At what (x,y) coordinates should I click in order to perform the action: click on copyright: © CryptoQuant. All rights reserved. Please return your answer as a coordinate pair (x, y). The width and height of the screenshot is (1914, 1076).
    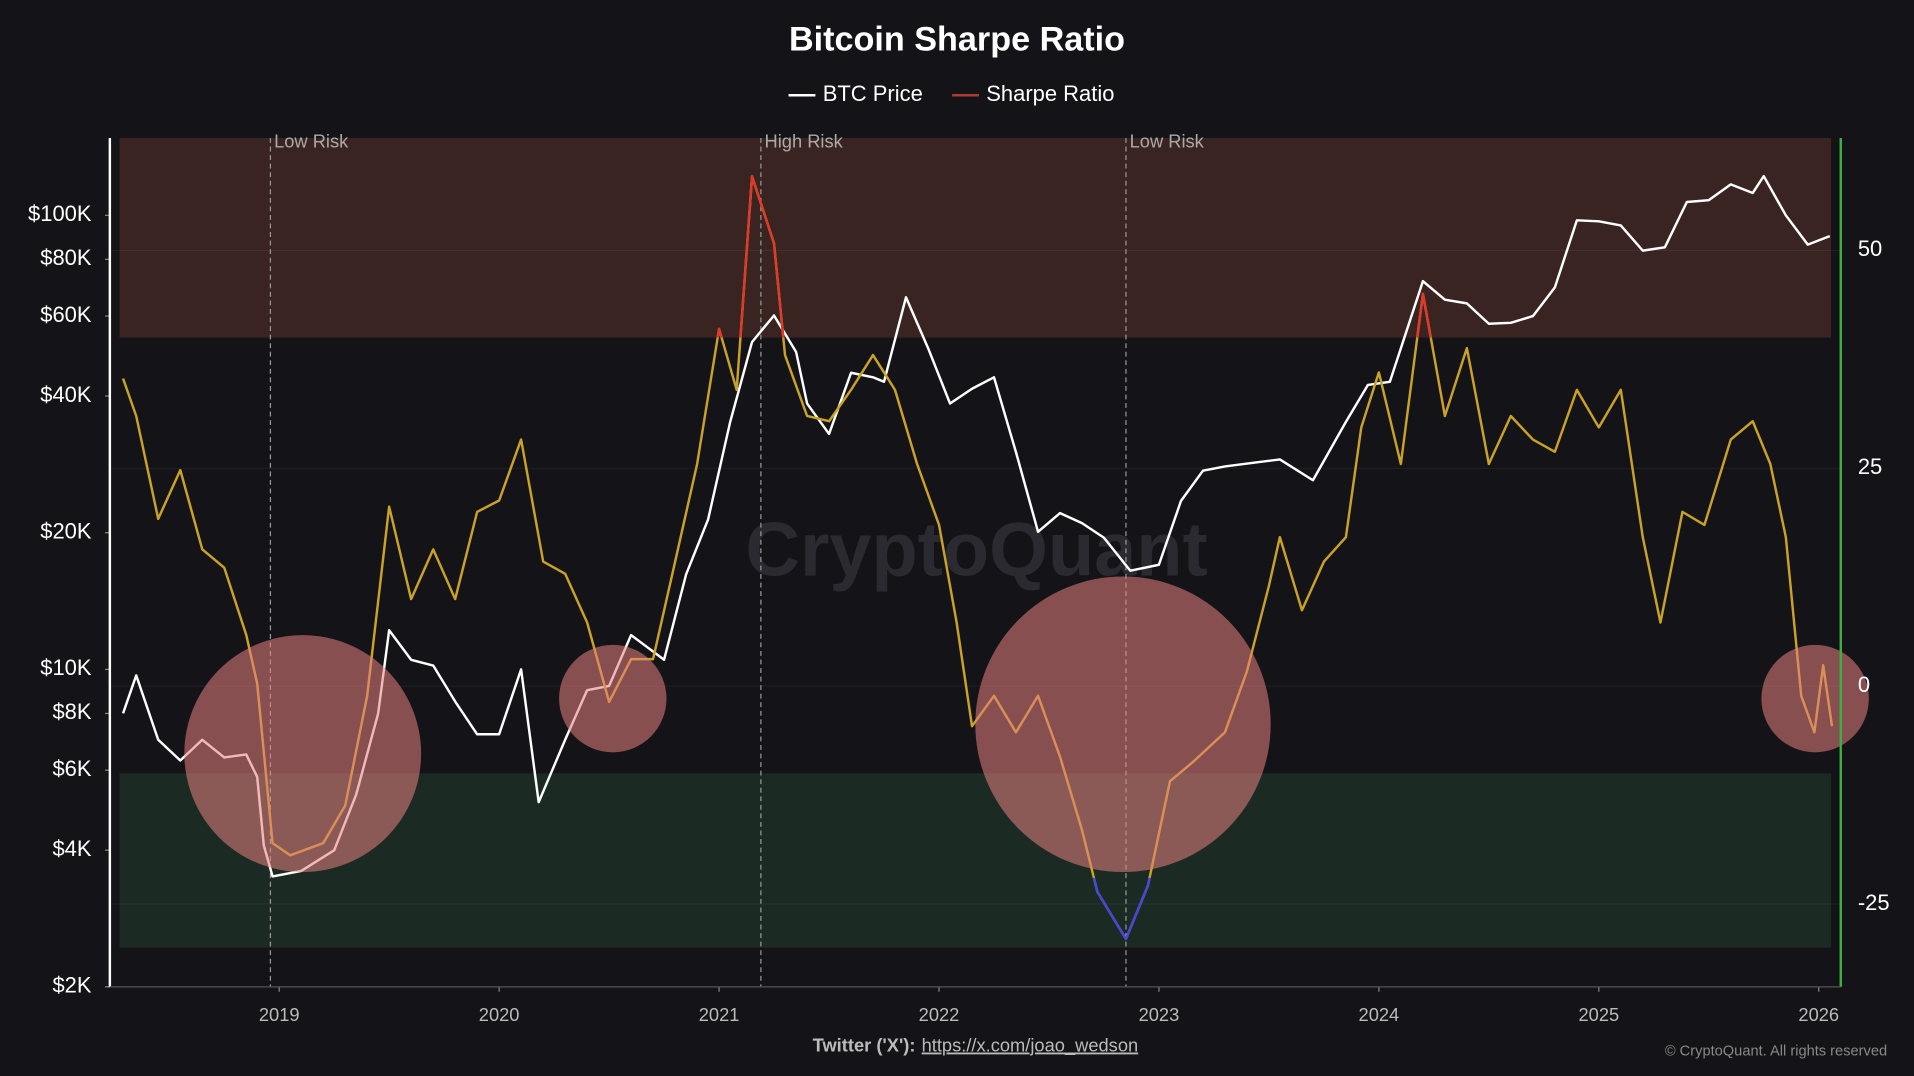
    Looking at the image, I should click on (1776, 1051).